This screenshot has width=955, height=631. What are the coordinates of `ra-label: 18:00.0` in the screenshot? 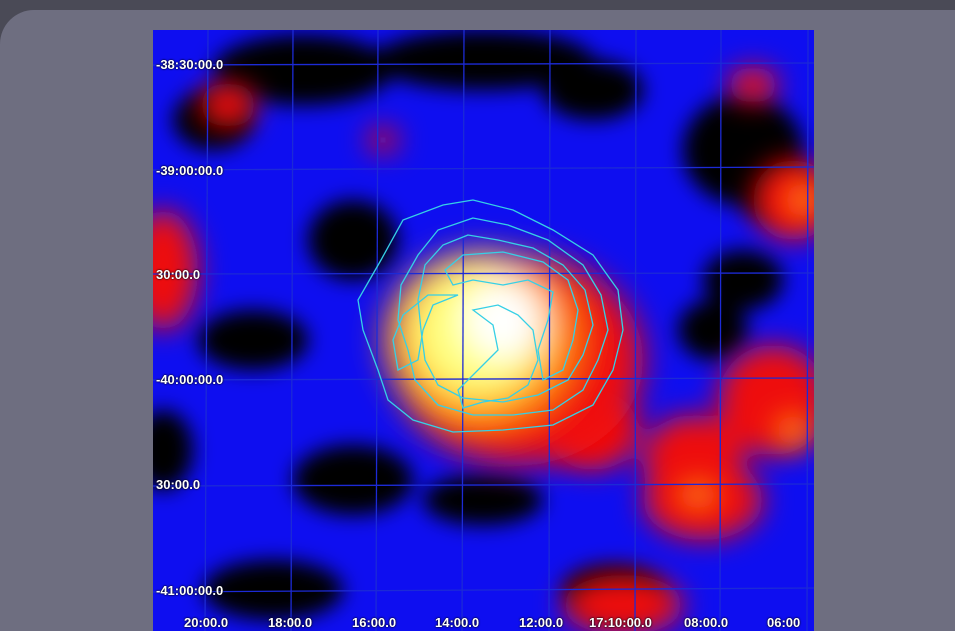 It's located at (290, 622).